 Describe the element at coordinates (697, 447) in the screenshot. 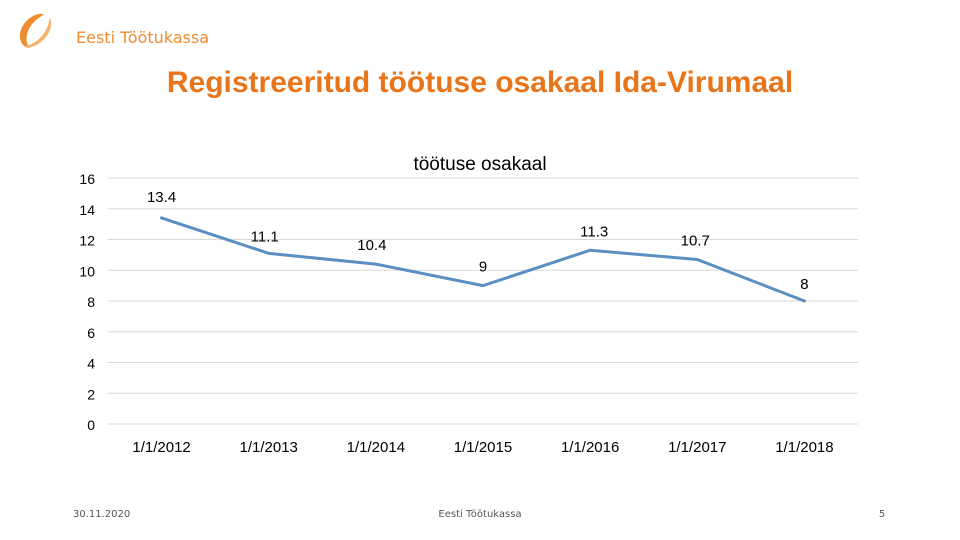

I see `x-tick-label: 1/1/2017` at that location.